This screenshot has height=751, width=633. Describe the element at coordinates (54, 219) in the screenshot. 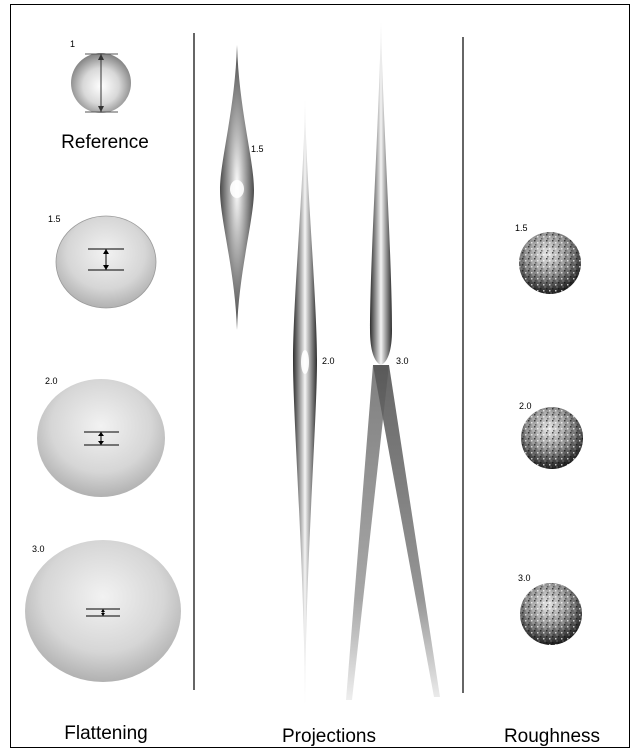

I see `flattening-factor-label: 1.5` at that location.